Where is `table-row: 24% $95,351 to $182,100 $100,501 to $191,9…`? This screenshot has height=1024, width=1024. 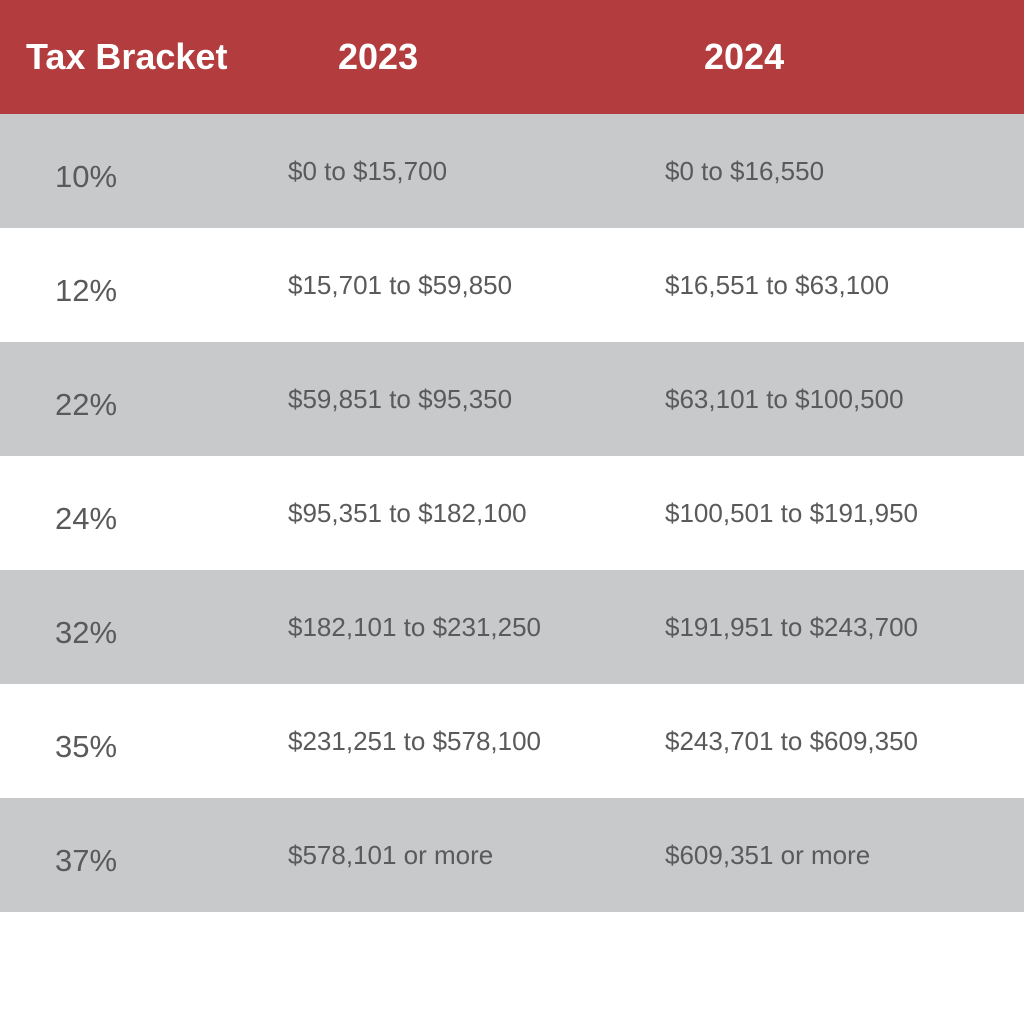
table-row: 24% $95,351 to $182,100 $100,501 to $191,9… is located at coordinates (512, 513).